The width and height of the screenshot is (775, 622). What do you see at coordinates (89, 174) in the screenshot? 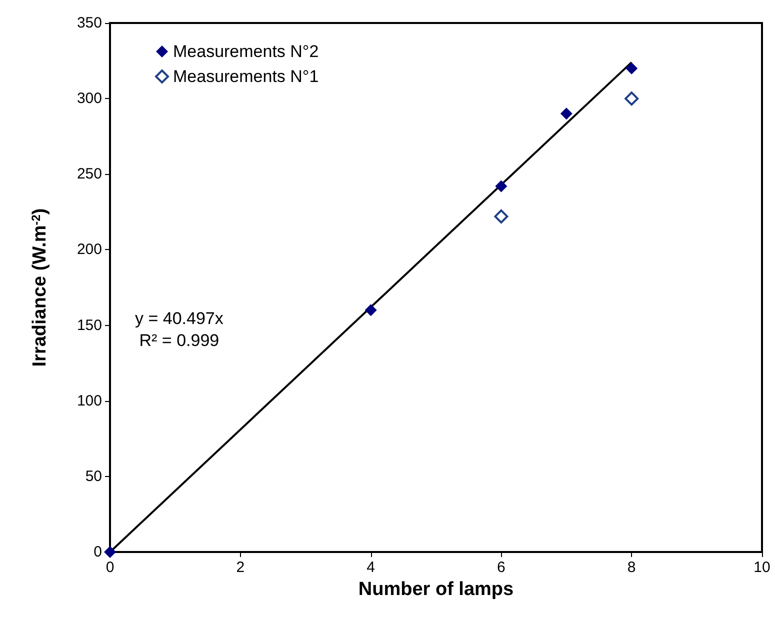
I see `y-tick-label: 250` at bounding box center [89, 174].